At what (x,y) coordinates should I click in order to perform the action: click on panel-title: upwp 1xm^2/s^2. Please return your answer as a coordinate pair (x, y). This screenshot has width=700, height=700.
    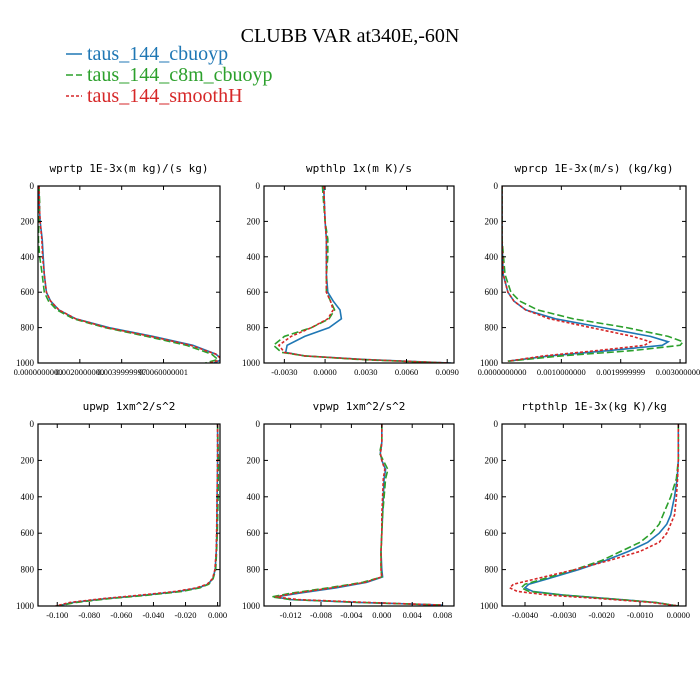
    Looking at the image, I should click on (129, 406).